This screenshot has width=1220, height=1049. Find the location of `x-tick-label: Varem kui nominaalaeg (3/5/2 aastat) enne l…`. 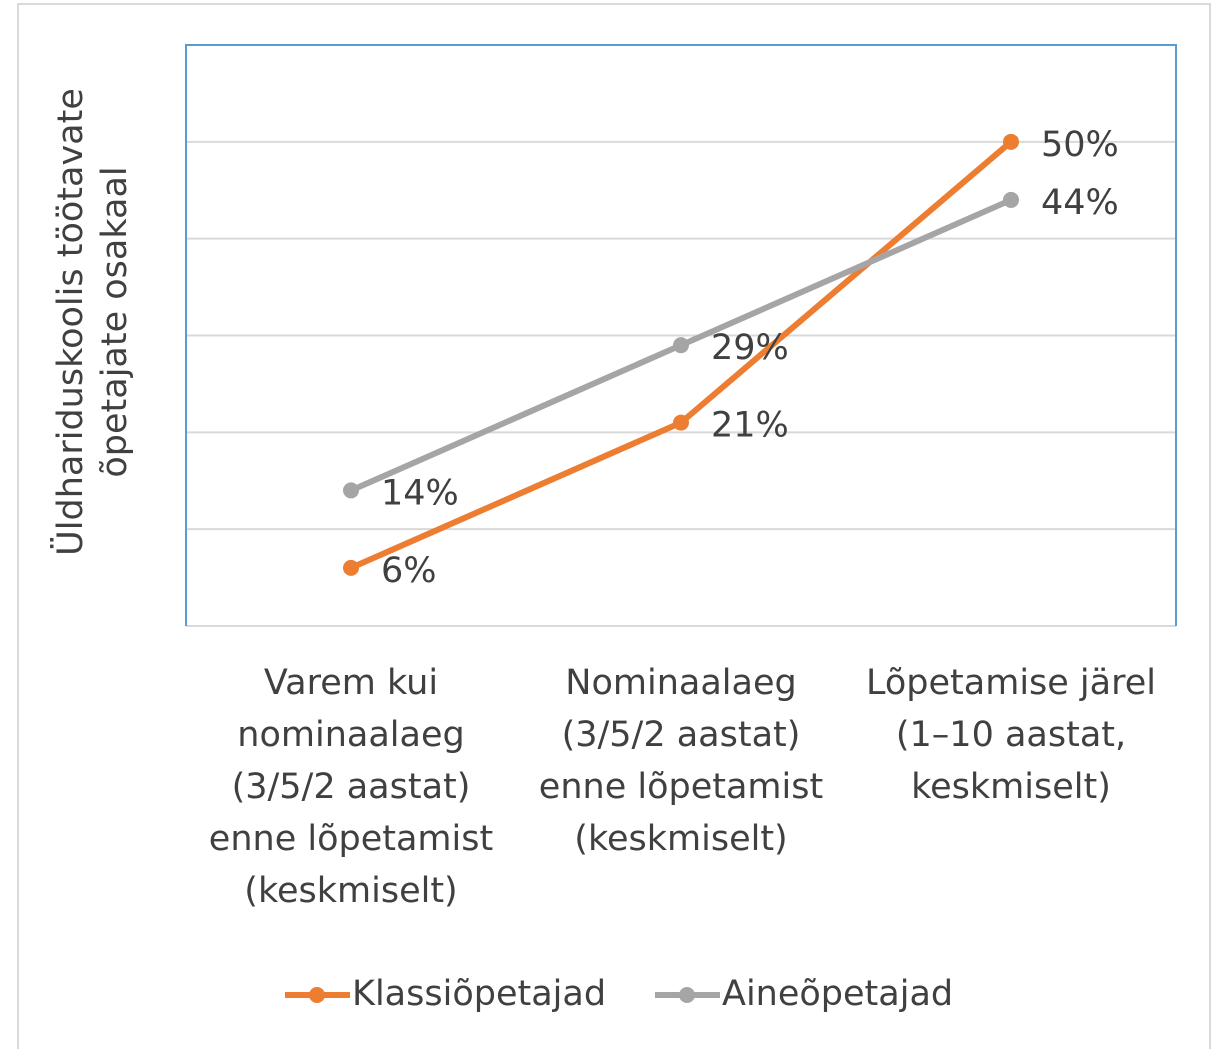

x-tick-label: Varem kui nominaalaeg (3/5/2 aastat) enne l… is located at coordinates (351, 787).